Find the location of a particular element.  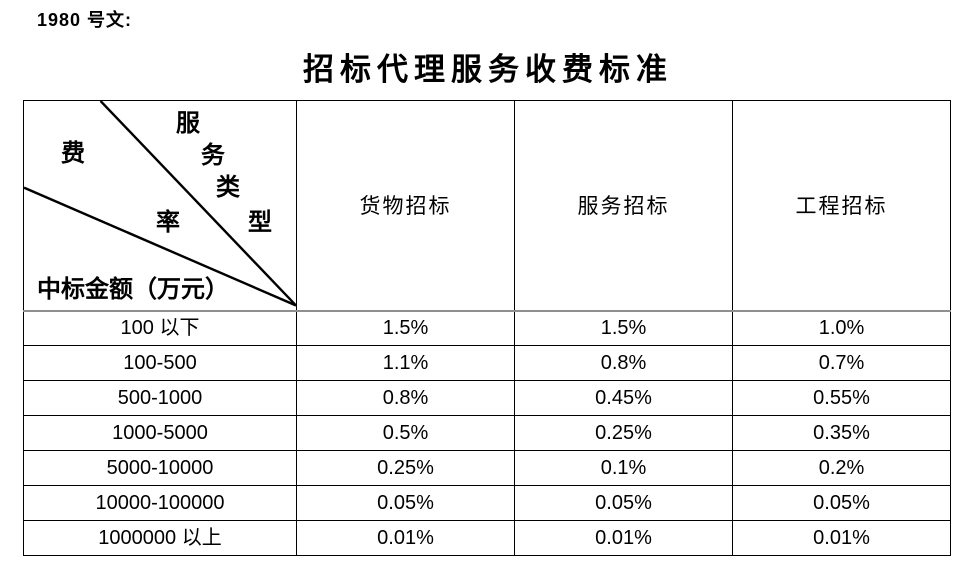

corner-label-fee: 费 is located at coordinates (73, 154).